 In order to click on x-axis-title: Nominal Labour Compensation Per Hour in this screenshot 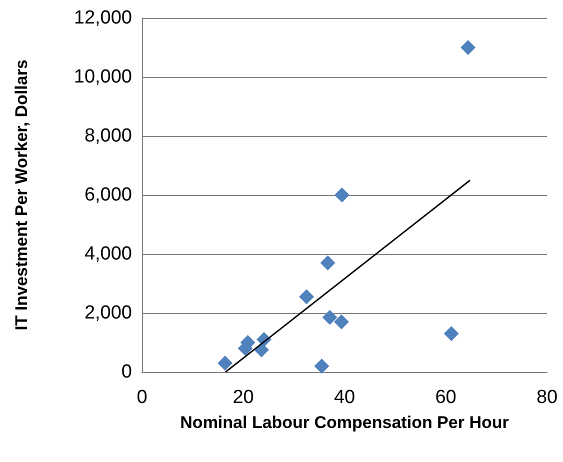, I will do `click(345, 422)`.